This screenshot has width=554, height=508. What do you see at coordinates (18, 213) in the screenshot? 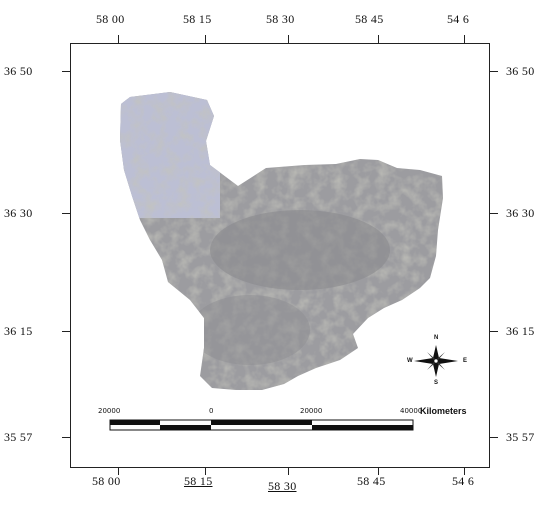
I see `left-lat-label: 36 30` at bounding box center [18, 213].